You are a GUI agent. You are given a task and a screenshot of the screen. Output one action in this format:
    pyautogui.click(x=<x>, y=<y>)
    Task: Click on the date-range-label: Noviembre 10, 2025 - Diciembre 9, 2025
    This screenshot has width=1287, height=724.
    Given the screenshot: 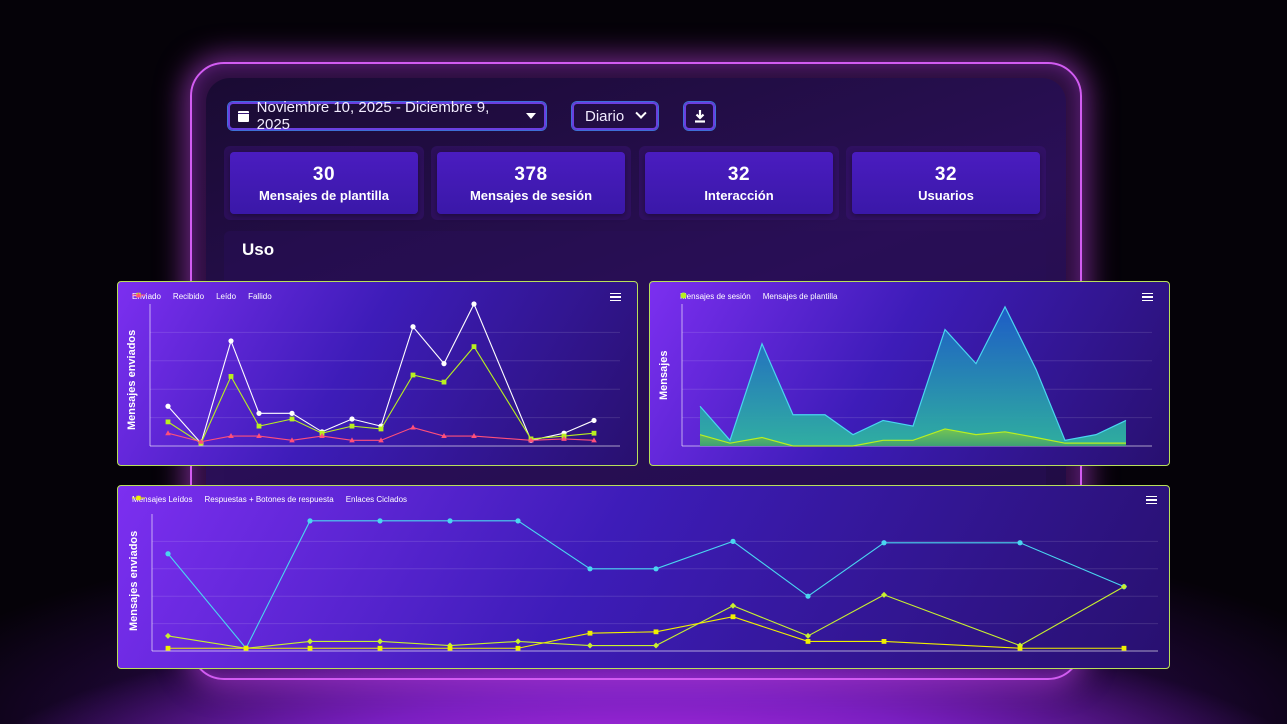 What is the action you would take?
    pyautogui.click(x=373, y=116)
    